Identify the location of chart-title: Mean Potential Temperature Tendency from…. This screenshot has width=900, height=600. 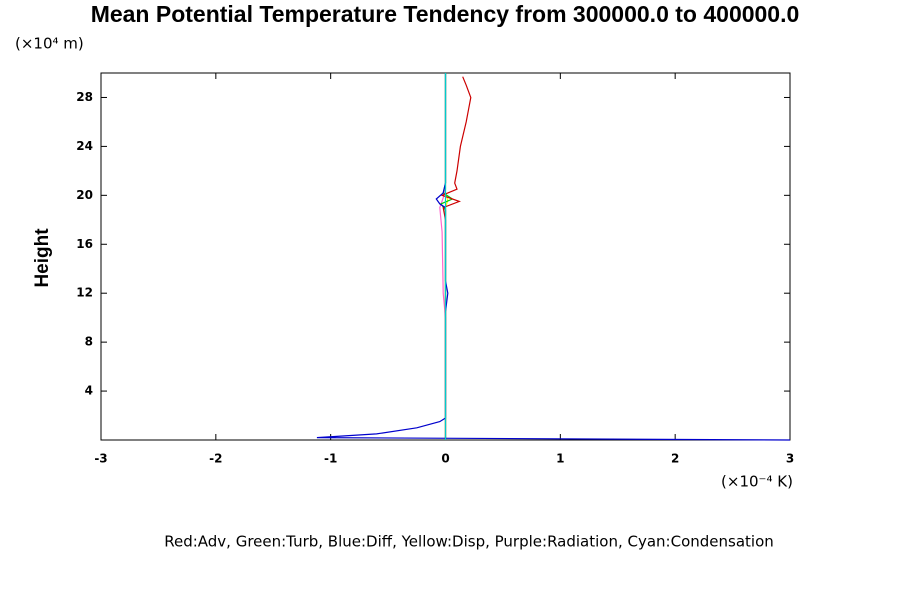
(445, 14).